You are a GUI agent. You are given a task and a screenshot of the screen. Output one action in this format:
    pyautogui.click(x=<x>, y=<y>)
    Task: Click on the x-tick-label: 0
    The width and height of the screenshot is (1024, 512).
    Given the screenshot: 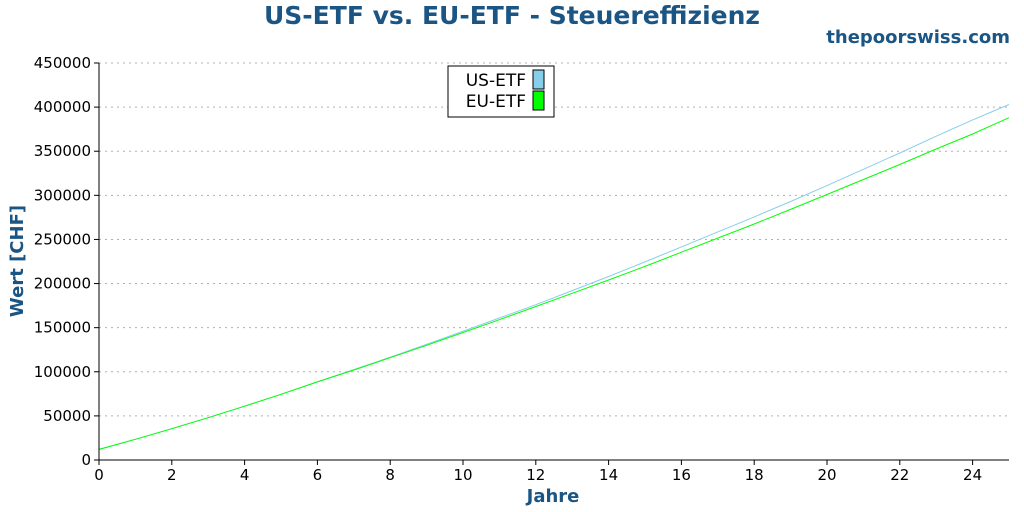 What is the action you would take?
    pyautogui.click(x=99, y=475)
    